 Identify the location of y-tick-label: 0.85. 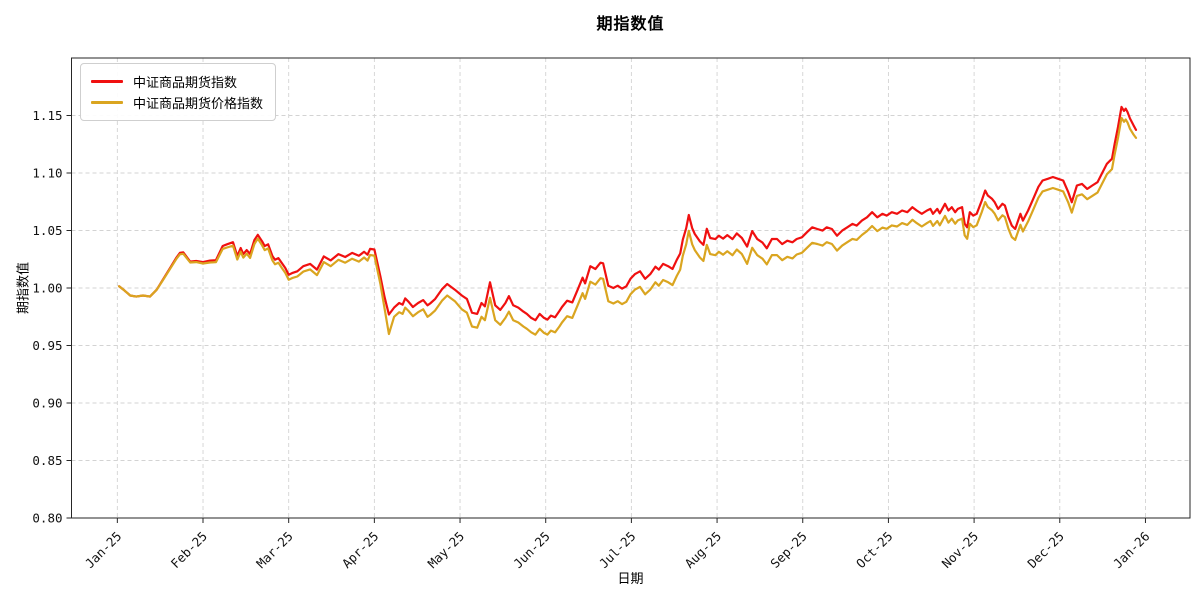
(47, 460).